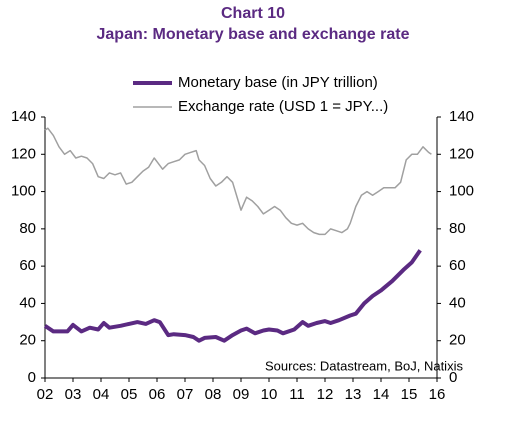  I want to click on x-tick-label: 07, so click(185, 394).